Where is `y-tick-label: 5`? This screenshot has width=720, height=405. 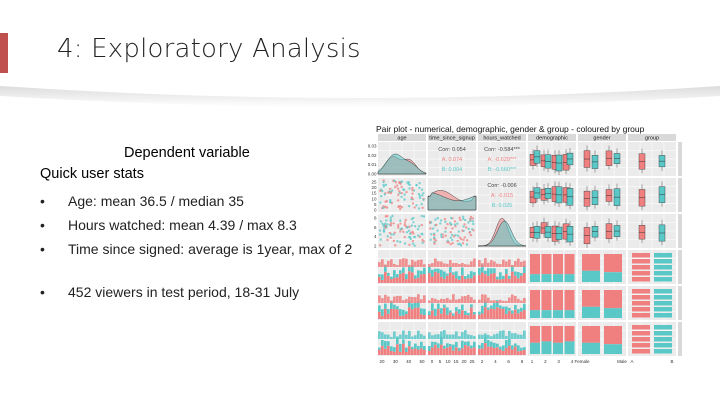
y-tick-label: 5 is located at coordinates (375, 204).